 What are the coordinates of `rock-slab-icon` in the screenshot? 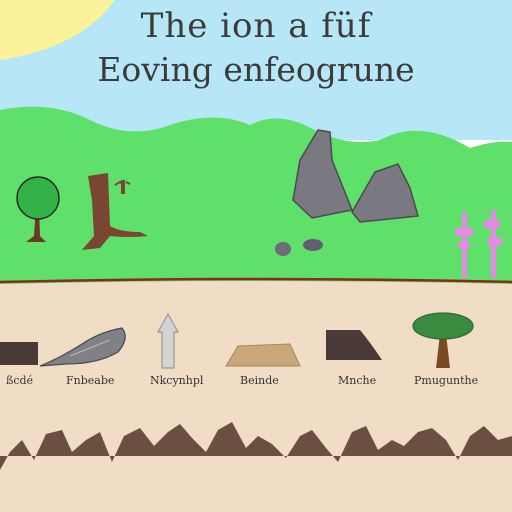 It's located at (354, 345).